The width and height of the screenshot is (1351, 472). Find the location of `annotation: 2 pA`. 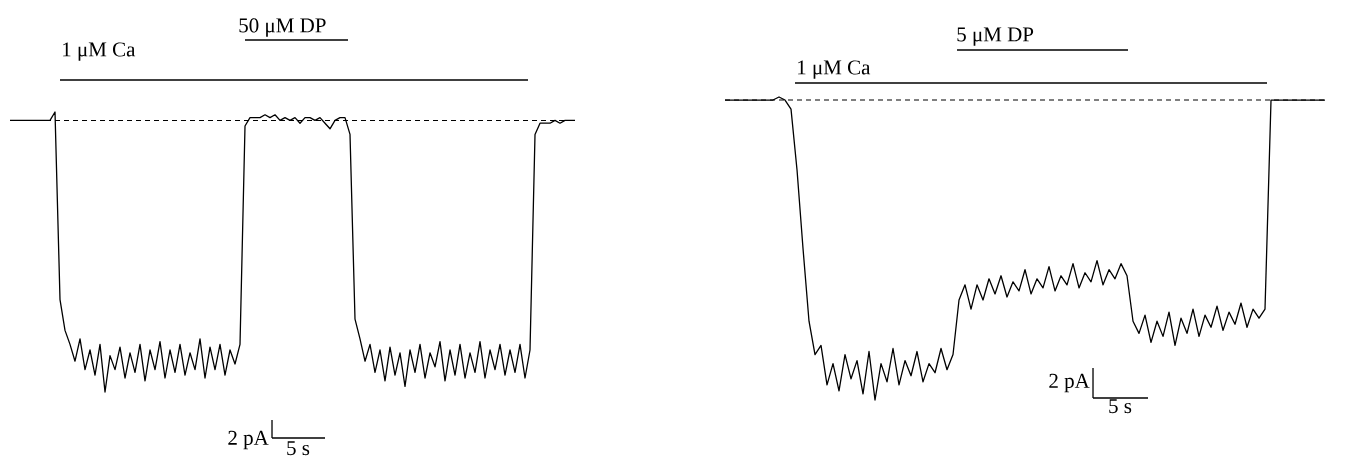

annotation: 2 pA is located at coordinates (1069, 383).